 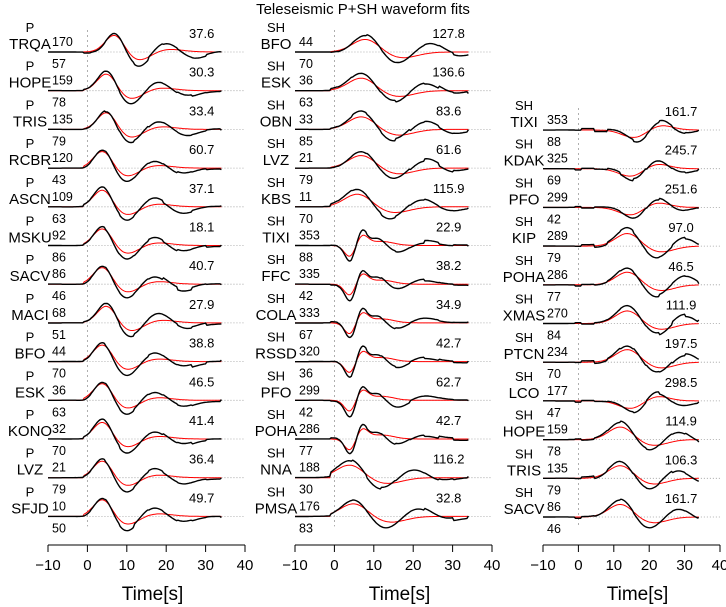 I want to click on station-label: PMSA, so click(x=276, y=508).